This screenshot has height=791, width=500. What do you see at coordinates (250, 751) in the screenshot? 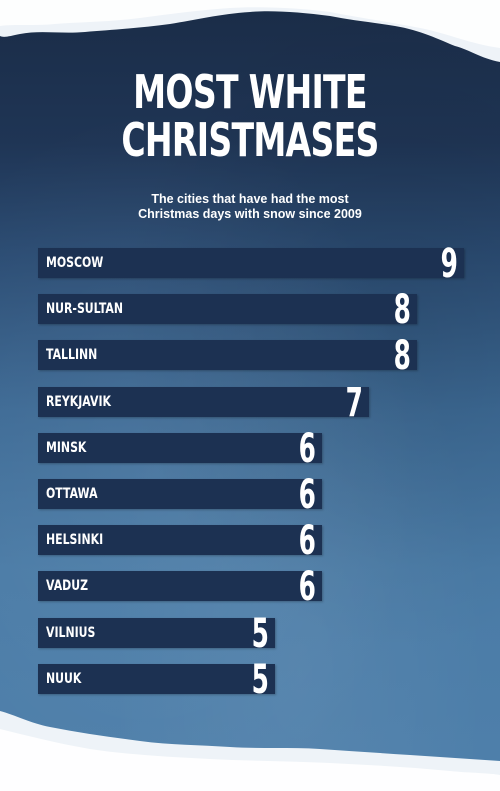
I see `snow-bottom-border` at bounding box center [250, 751].